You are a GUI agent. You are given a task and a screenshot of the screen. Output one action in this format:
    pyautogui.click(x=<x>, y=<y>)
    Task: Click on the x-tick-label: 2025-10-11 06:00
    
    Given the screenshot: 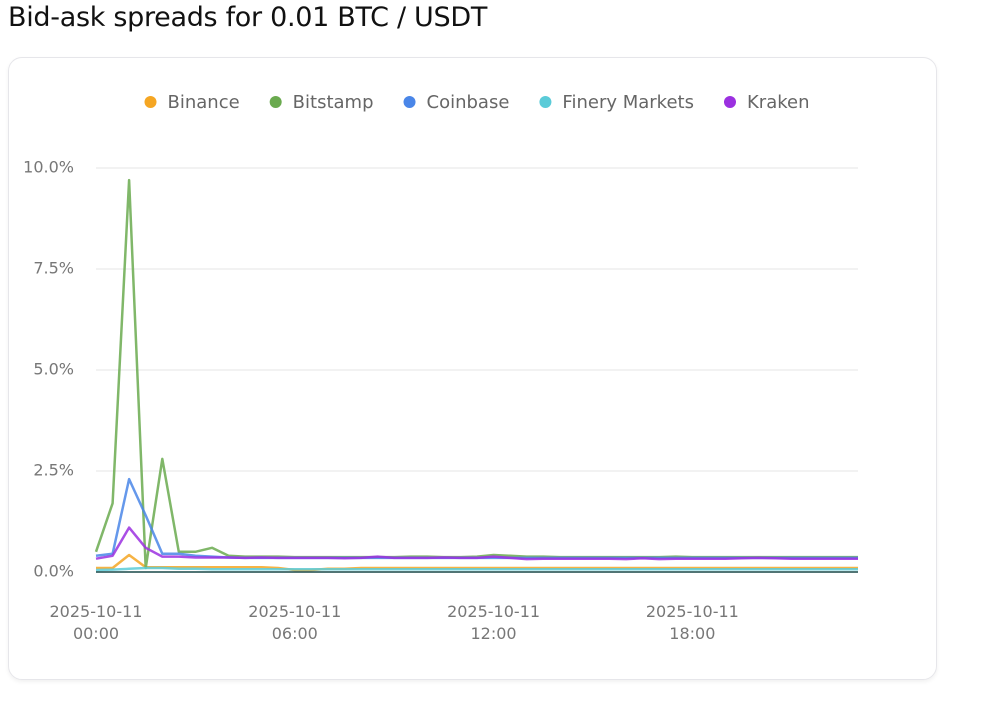 What is the action you would take?
    pyautogui.click(x=294, y=622)
    